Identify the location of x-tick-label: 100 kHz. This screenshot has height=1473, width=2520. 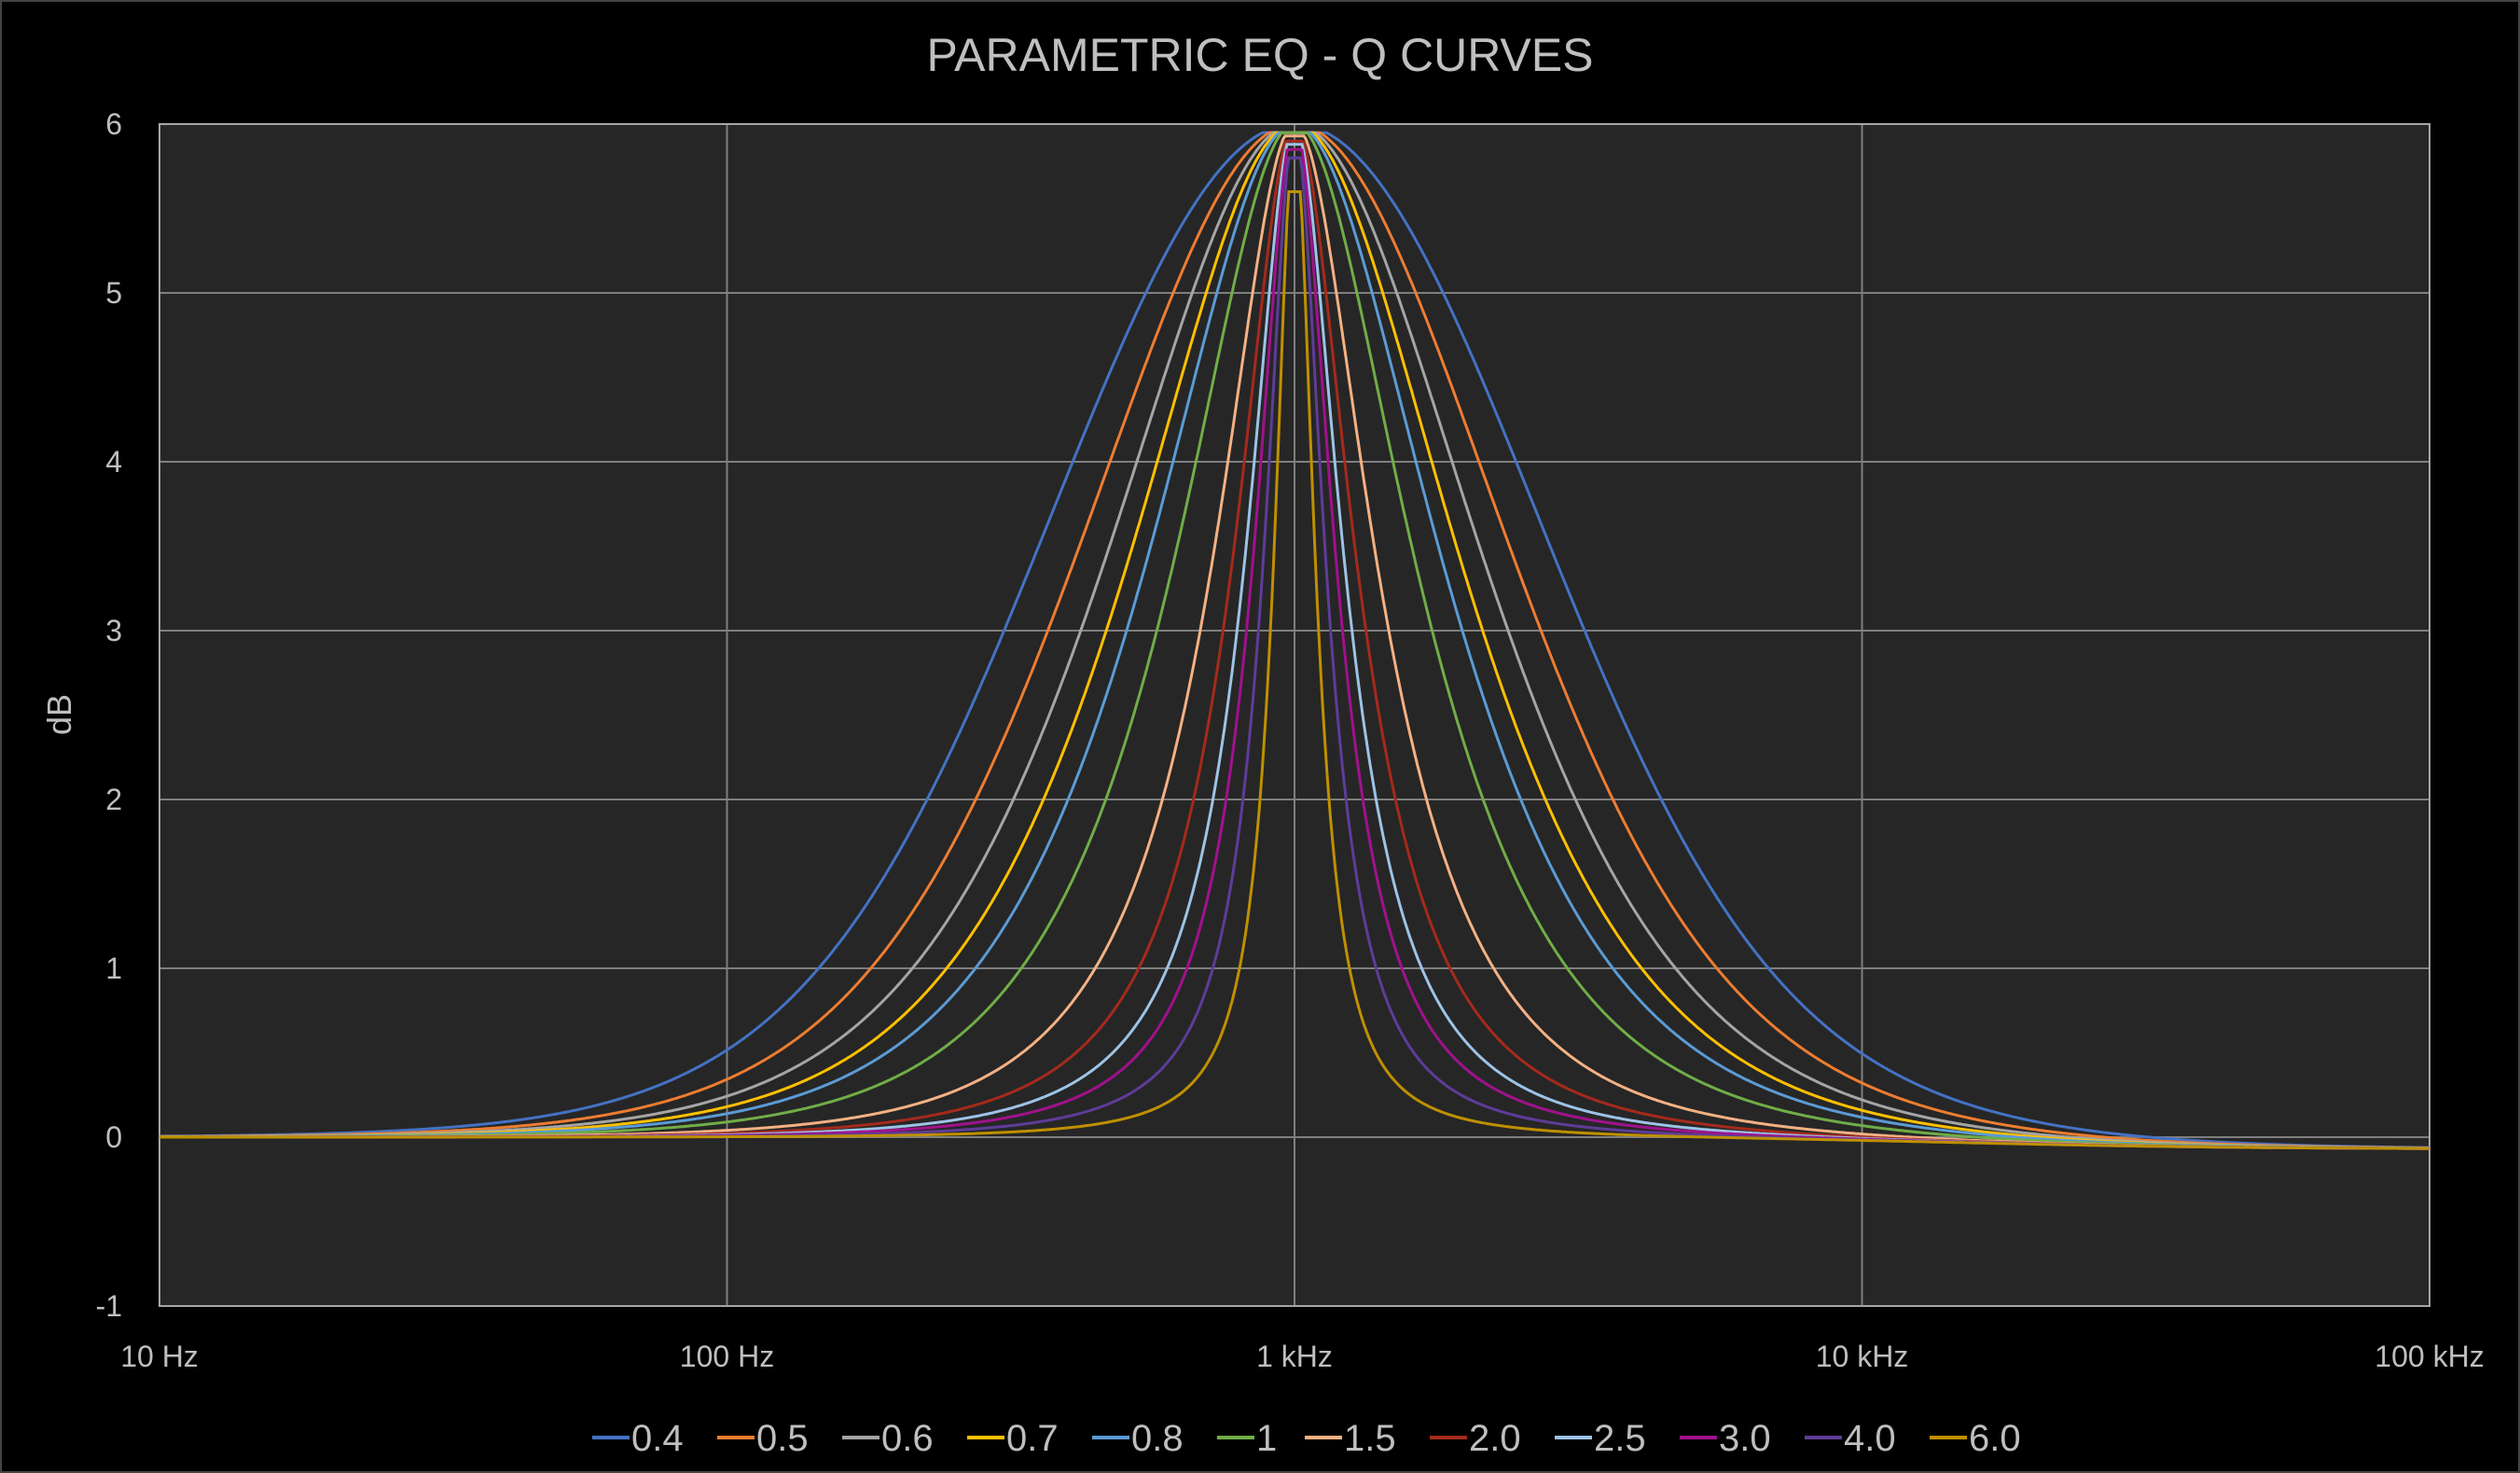
(2429, 1356).